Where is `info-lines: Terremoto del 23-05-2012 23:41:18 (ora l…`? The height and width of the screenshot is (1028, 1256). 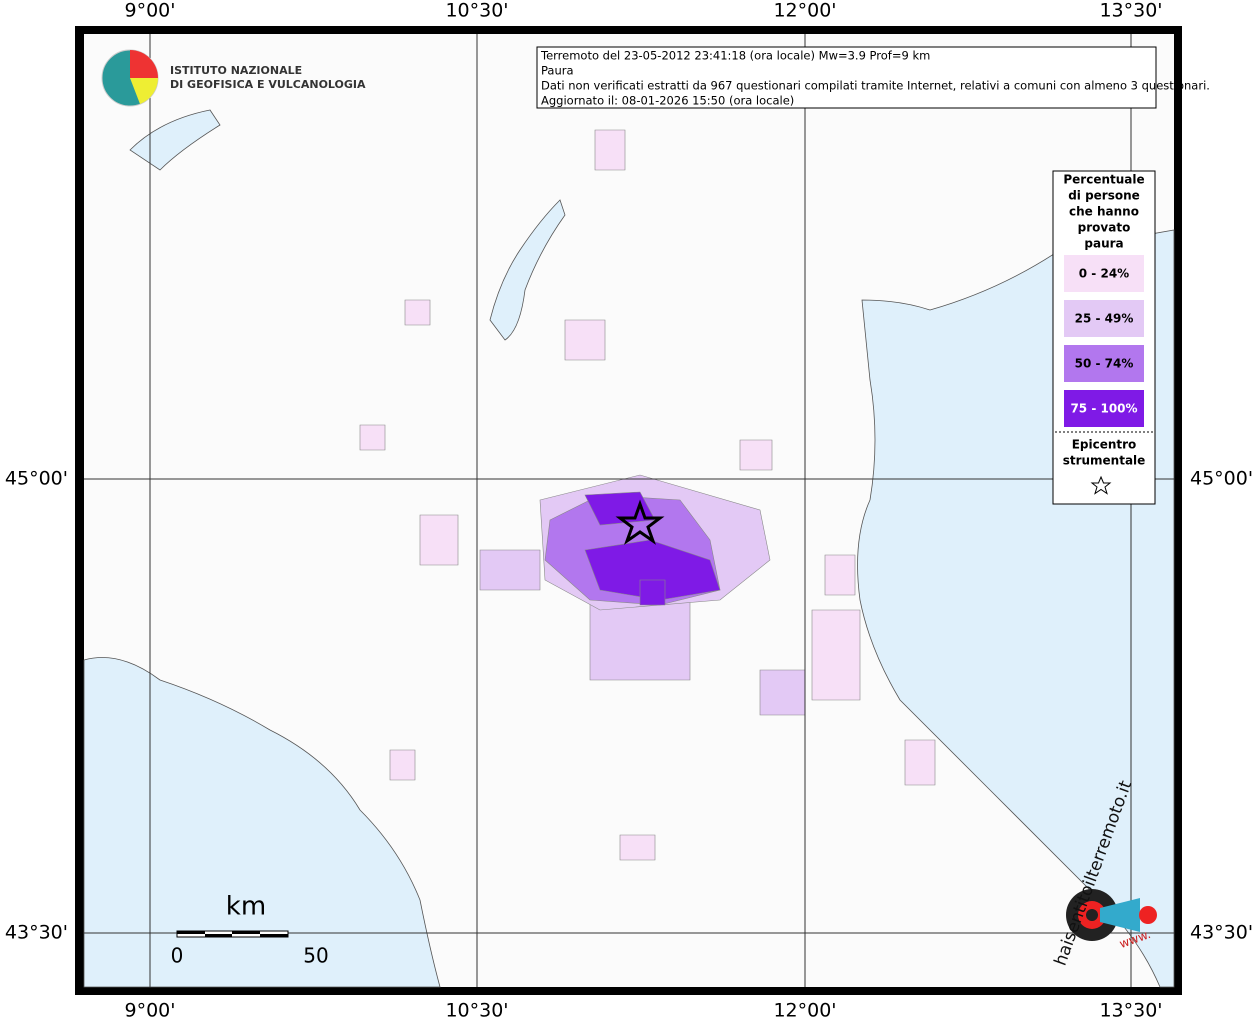 info-lines: Terremoto del 23-05-2012 23:41:18 (ora l… is located at coordinates (875, 78).